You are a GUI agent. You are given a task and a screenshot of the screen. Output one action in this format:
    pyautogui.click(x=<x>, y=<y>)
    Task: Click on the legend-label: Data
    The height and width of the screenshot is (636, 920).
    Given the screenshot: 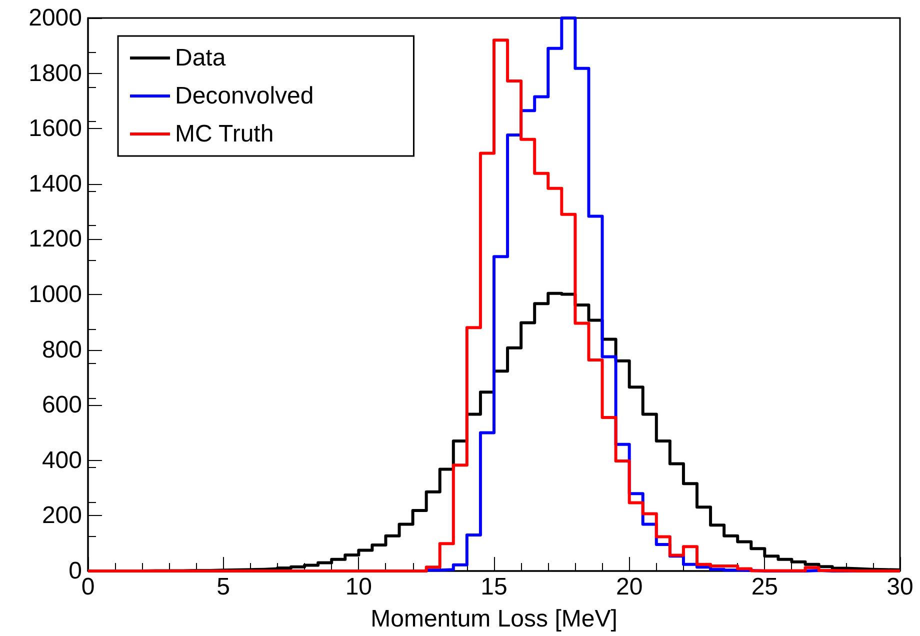 What is the action you would take?
    pyautogui.click(x=200, y=58)
    